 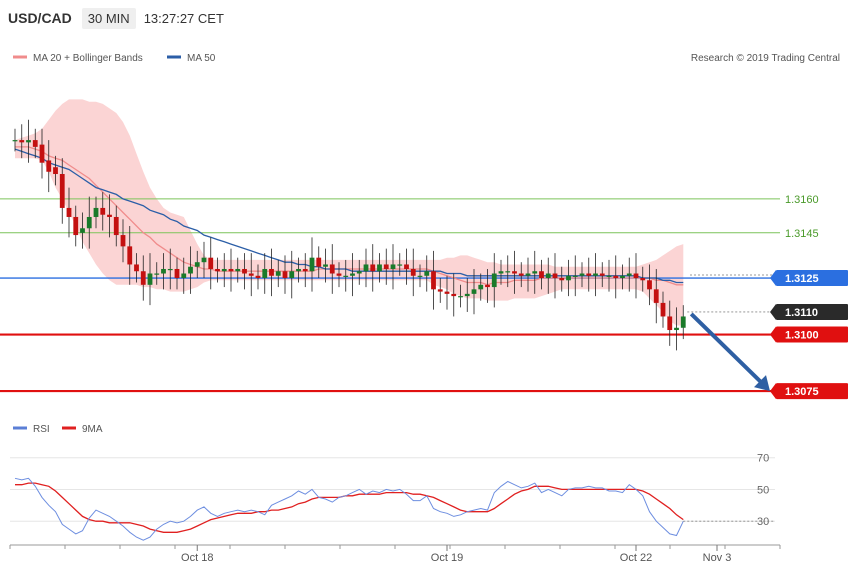 What do you see at coordinates (802, 234) in the screenshot?
I see `level-label-1: 1.3145` at bounding box center [802, 234].